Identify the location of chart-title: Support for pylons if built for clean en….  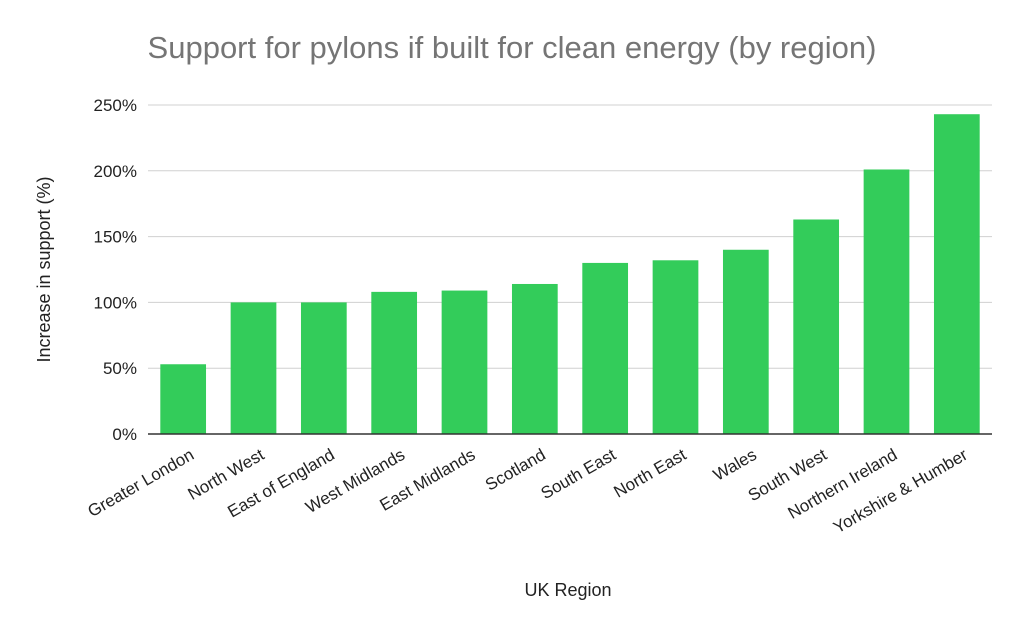
(512, 47).